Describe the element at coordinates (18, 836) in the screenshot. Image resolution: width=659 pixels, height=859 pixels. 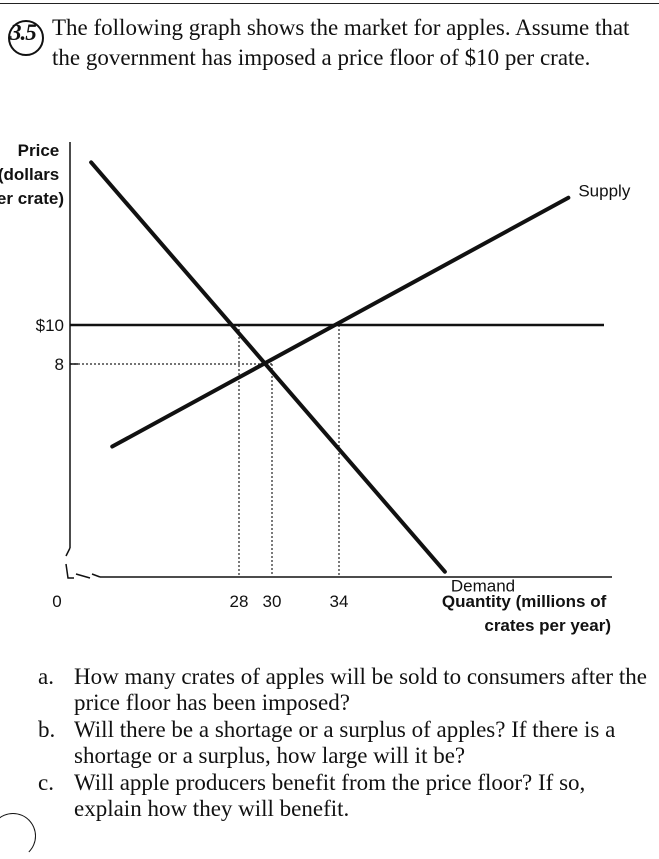
I see `margin-pen-mark` at that location.